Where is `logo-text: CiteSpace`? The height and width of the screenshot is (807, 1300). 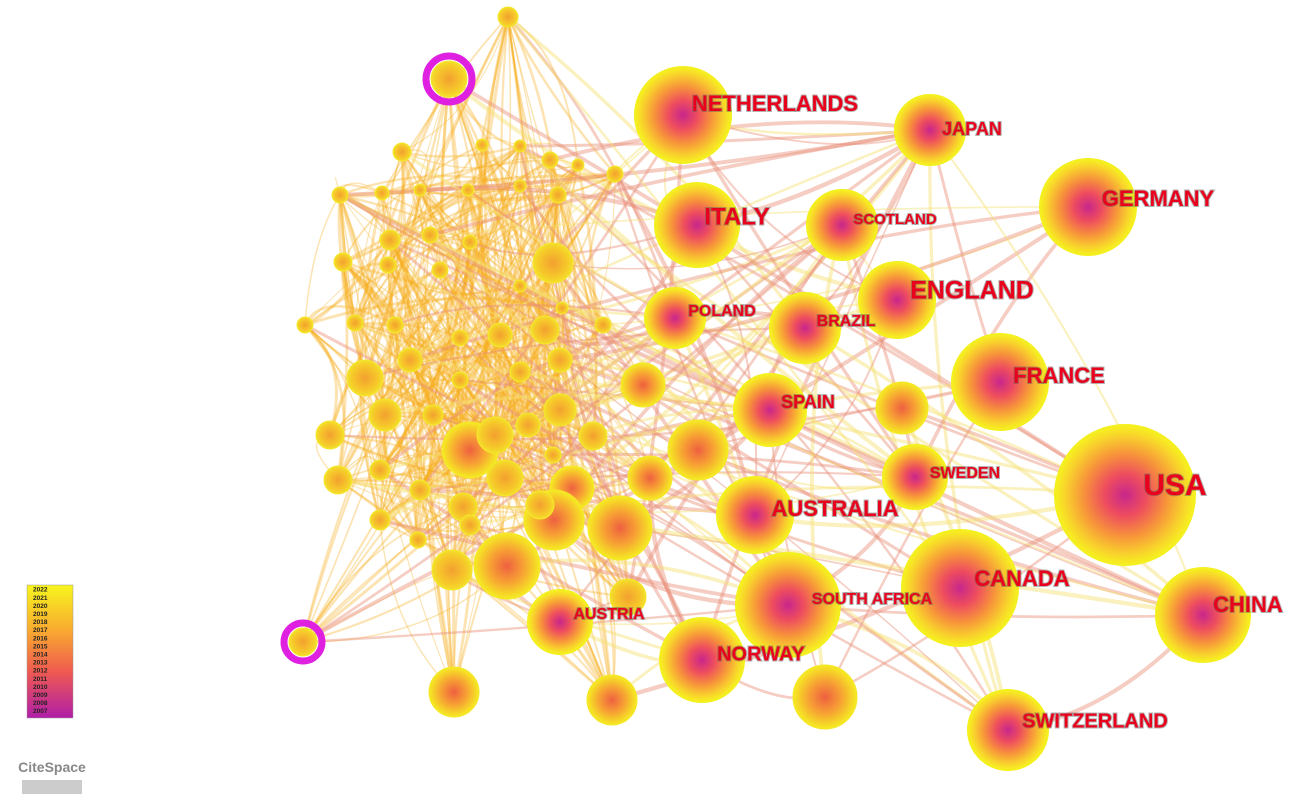
logo-text: CiteSpace is located at coordinates (52, 767).